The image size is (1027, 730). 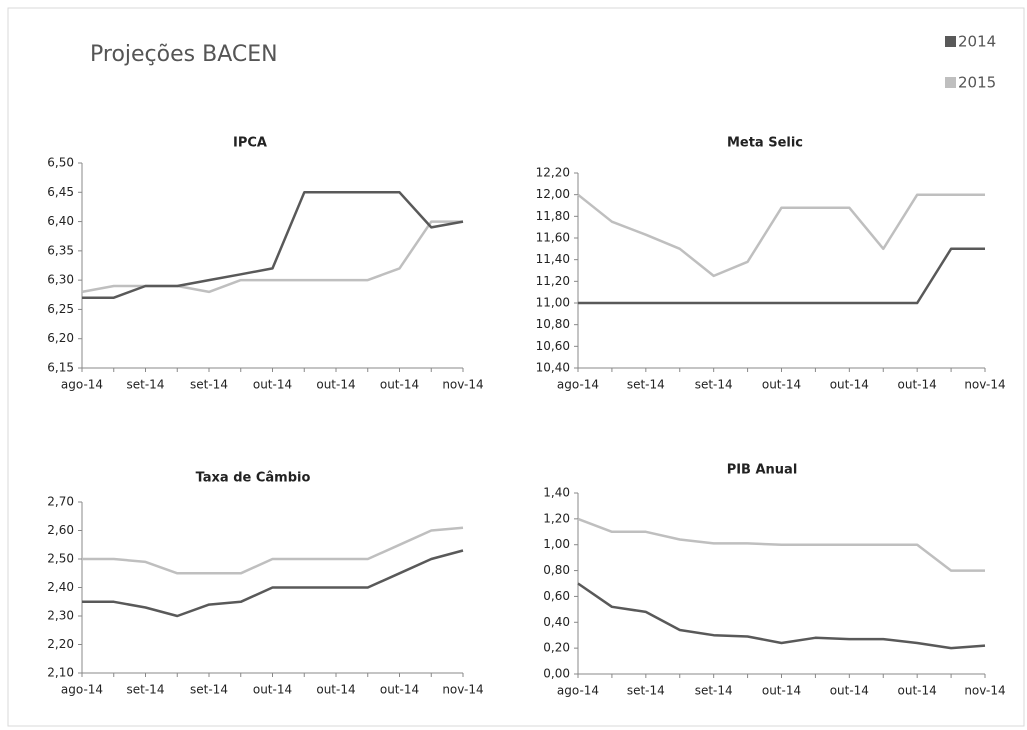 I want to click on y-tick-label: 0,00, so click(x=556, y=674).